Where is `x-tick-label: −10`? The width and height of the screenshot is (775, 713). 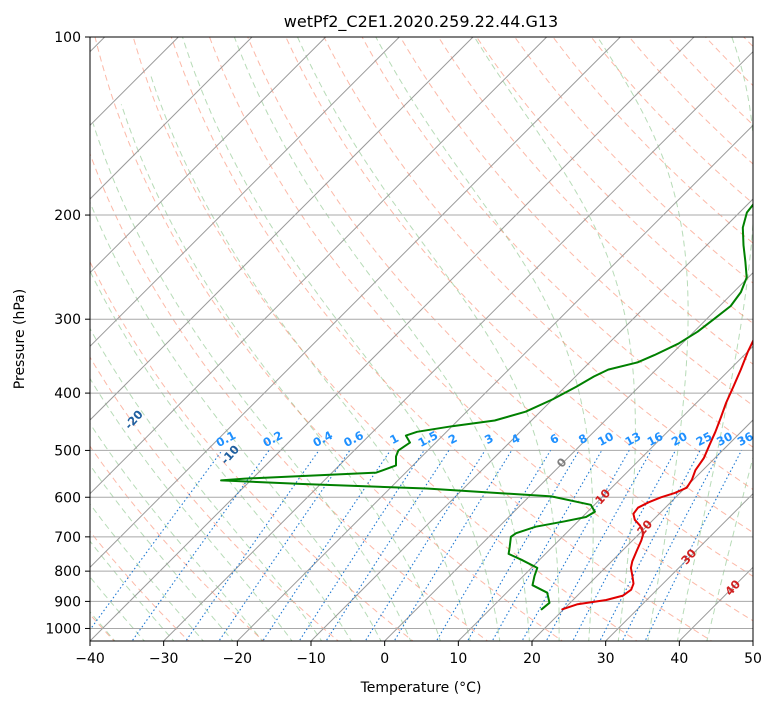 x-tick-label: −10 is located at coordinates (311, 659).